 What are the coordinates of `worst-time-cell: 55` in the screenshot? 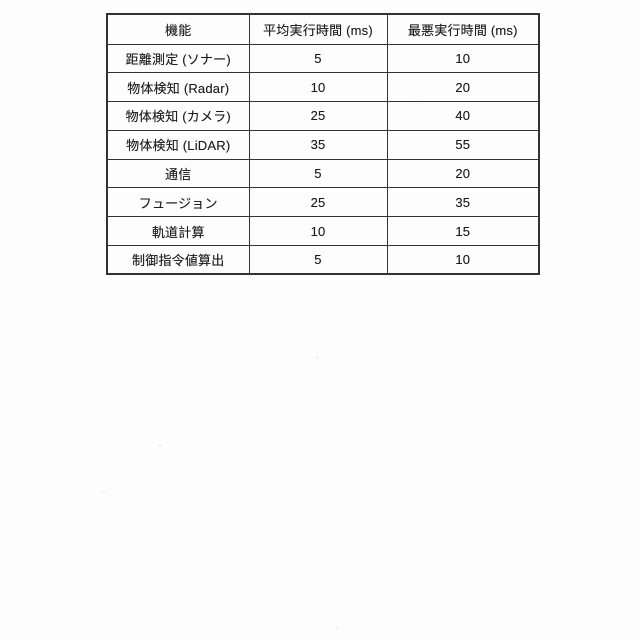 It's located at (463, 144).